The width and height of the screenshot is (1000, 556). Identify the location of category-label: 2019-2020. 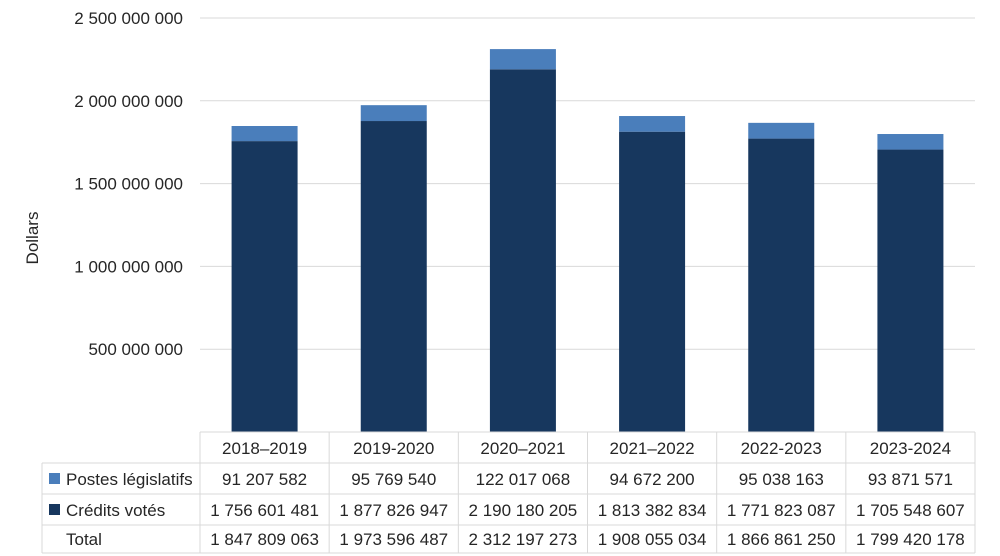
(393, 448).